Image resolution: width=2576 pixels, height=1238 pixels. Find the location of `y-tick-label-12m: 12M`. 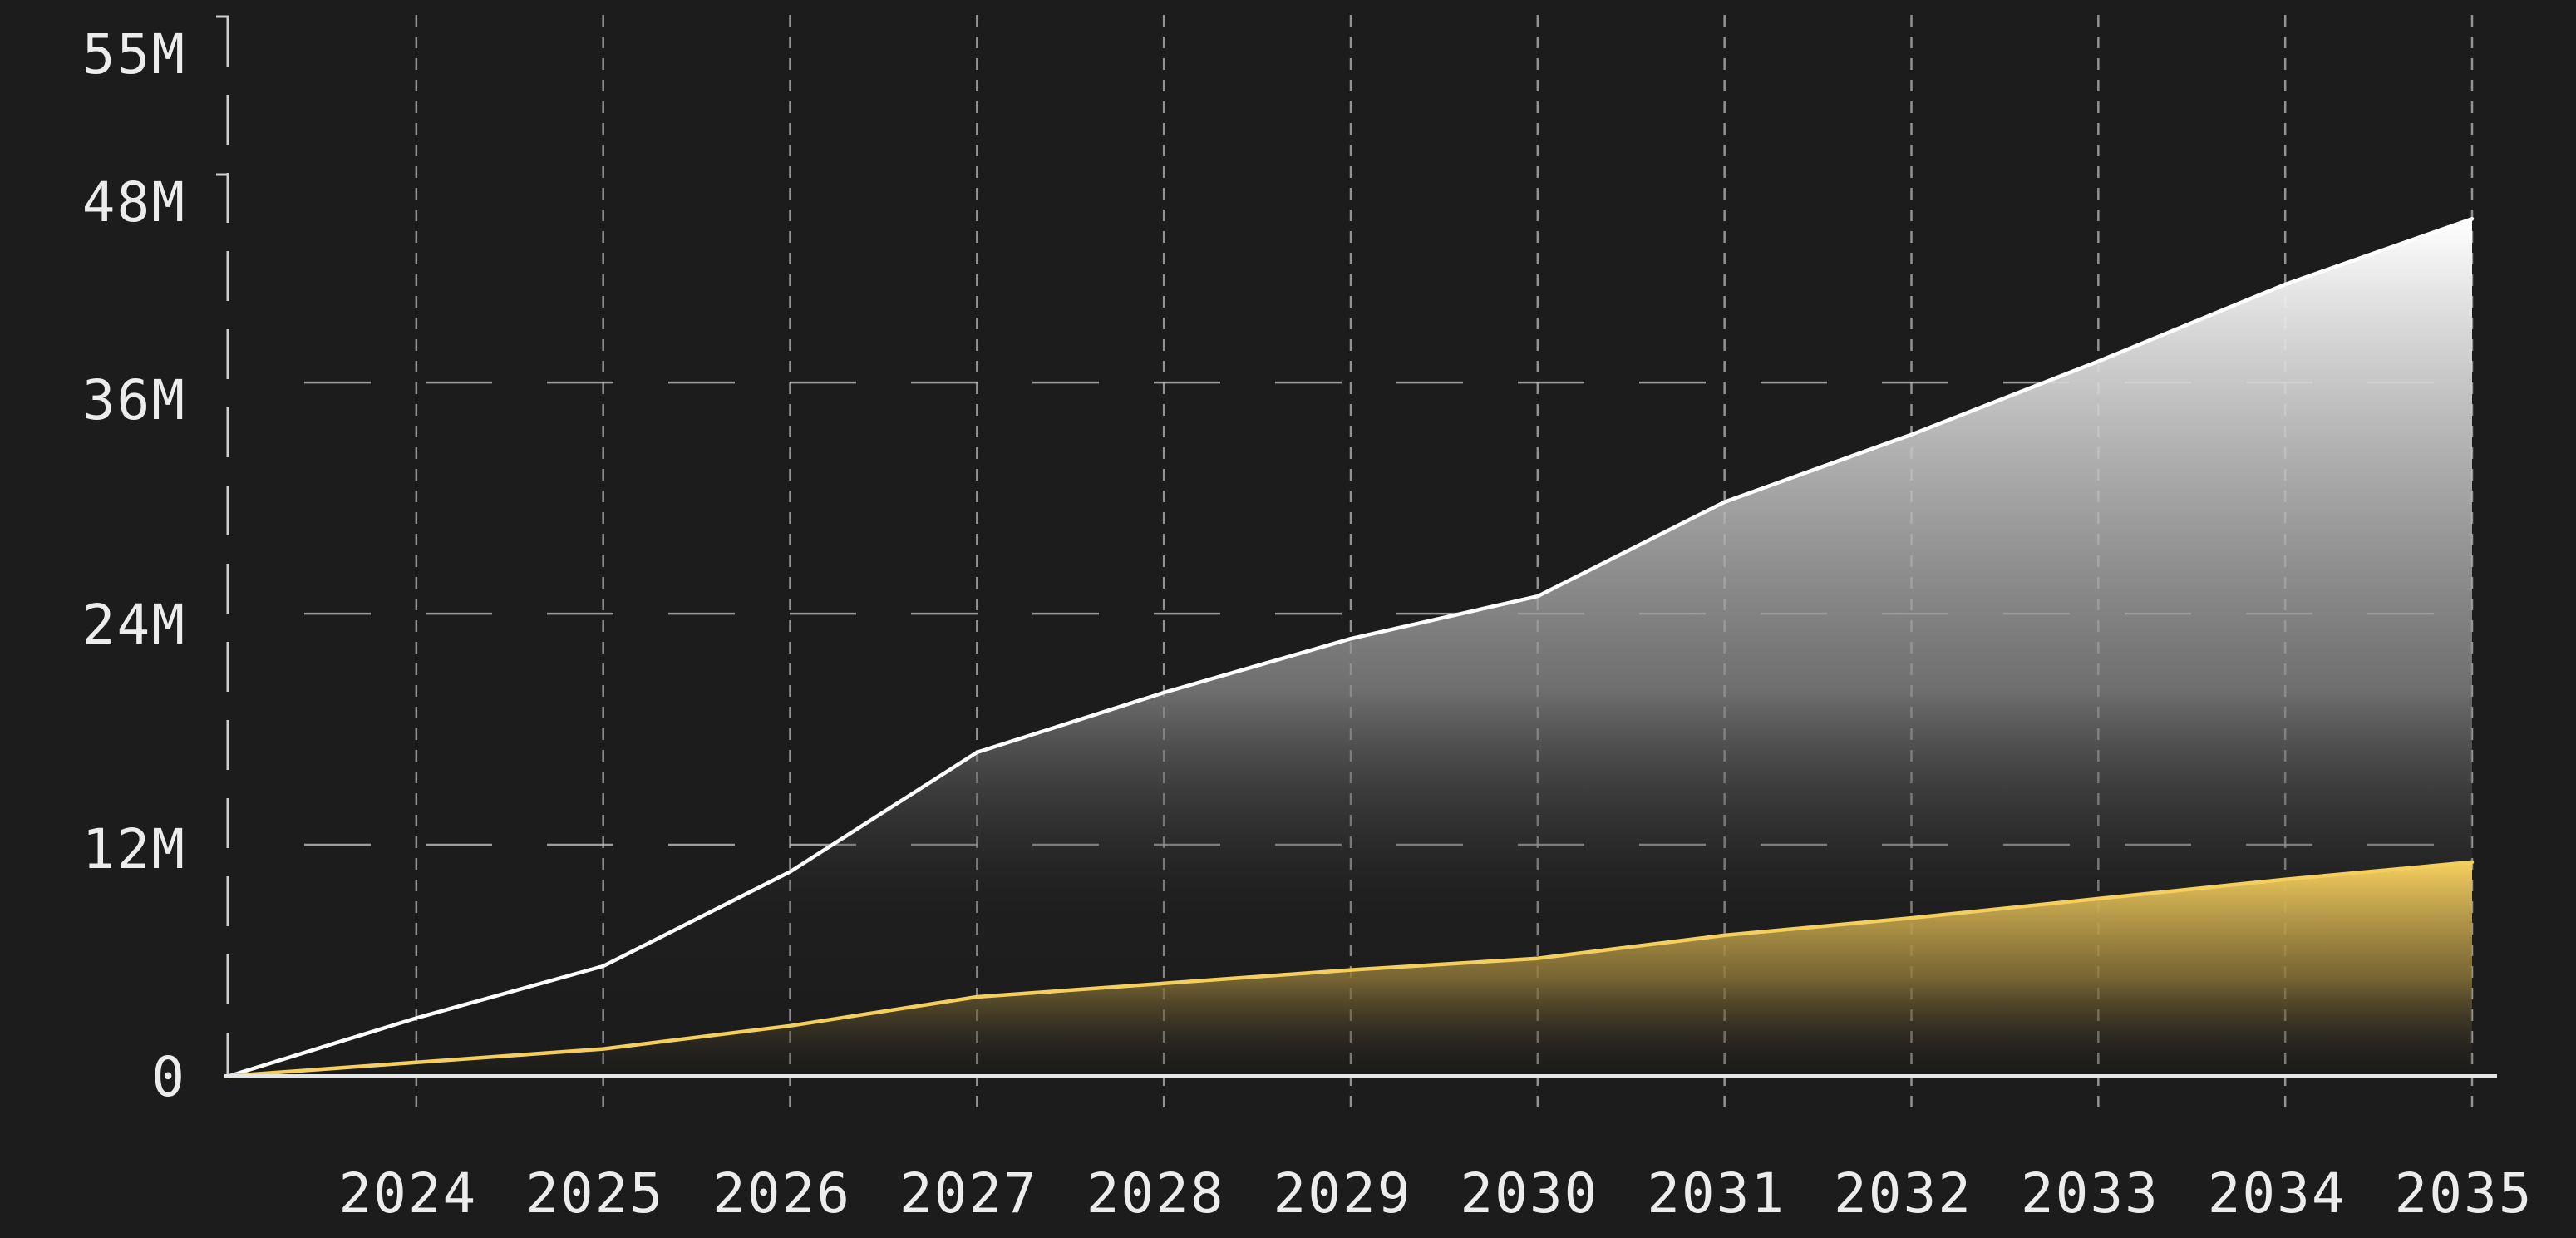

y-tick-label-12m: 12M is located at coordinates (134, 849).